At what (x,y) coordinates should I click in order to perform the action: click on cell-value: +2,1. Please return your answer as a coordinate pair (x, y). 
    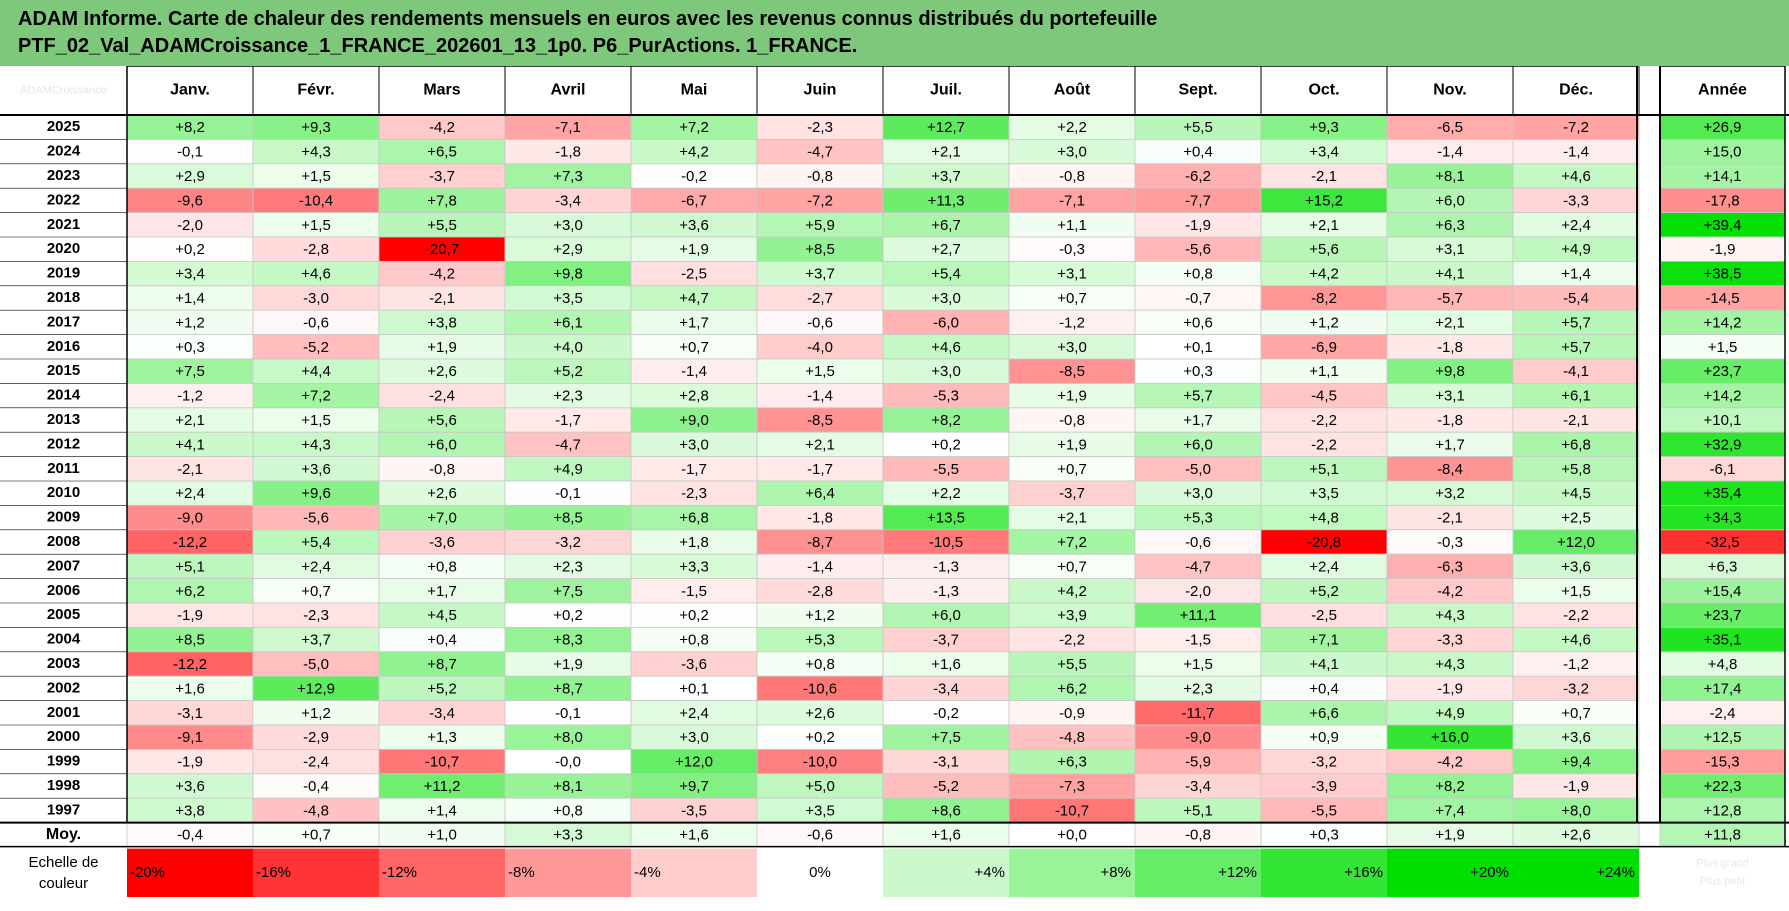
    Looking at the image, I should click on (1450, 322).